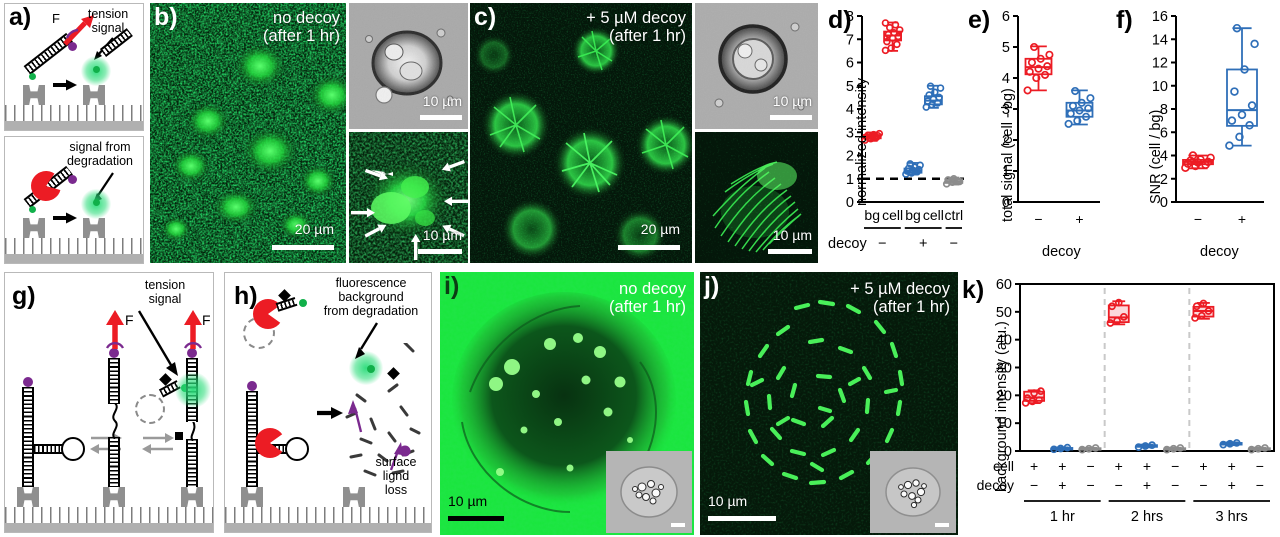 This screenshot has height=537, width=1280. Describe the element at coordinates (65, 218) in the screenshot. I see `reaction-arrow-icon-a-bottom` at that location.